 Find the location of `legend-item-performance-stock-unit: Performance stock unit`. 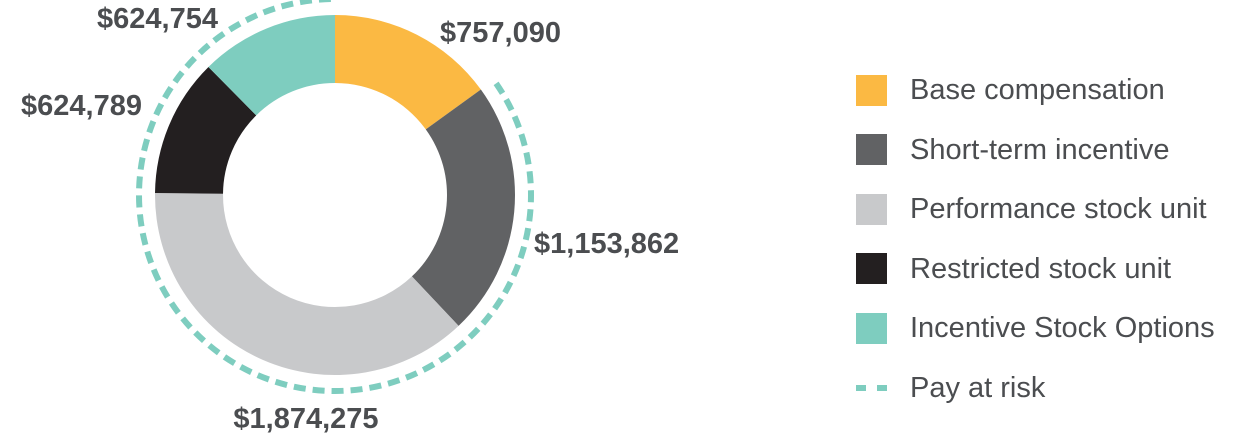

legend-item-performance-stock-unit: Performance stock unit is located at coordinates (1035, 209).